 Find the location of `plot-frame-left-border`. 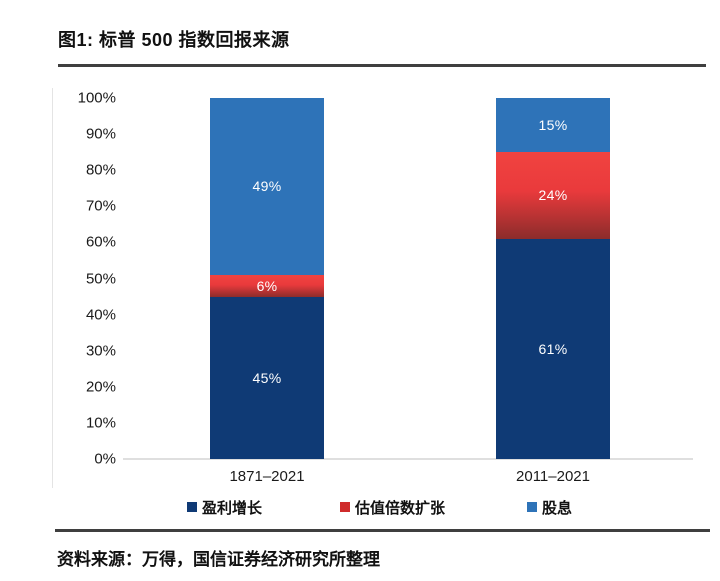

plot-frame-left-border is located at coordinates (52, 288).